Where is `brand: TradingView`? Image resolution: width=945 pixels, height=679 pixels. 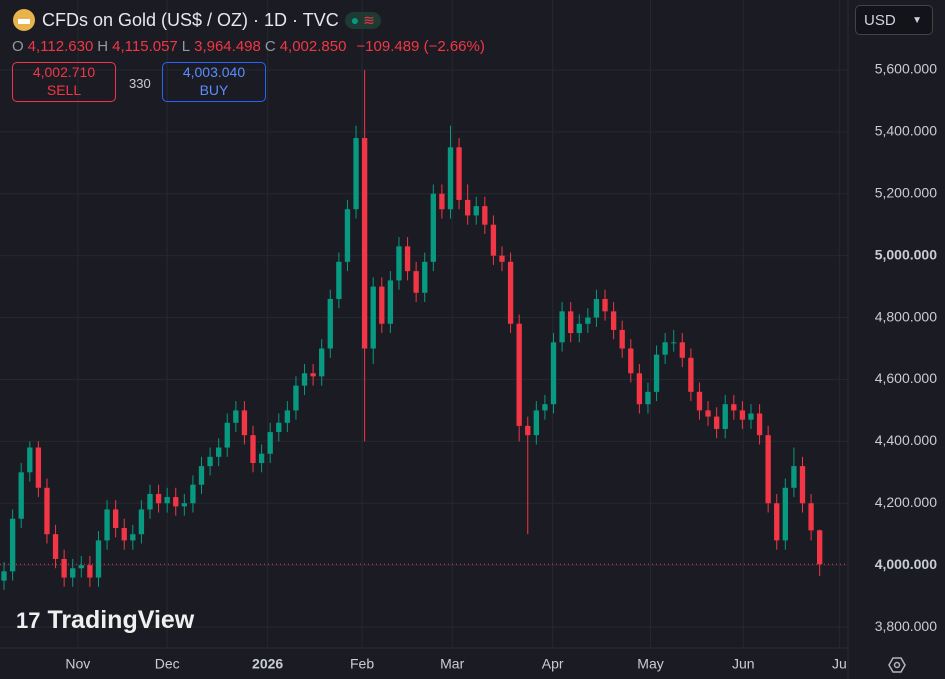
brand: TradingView is located at coordinates (121, 620).